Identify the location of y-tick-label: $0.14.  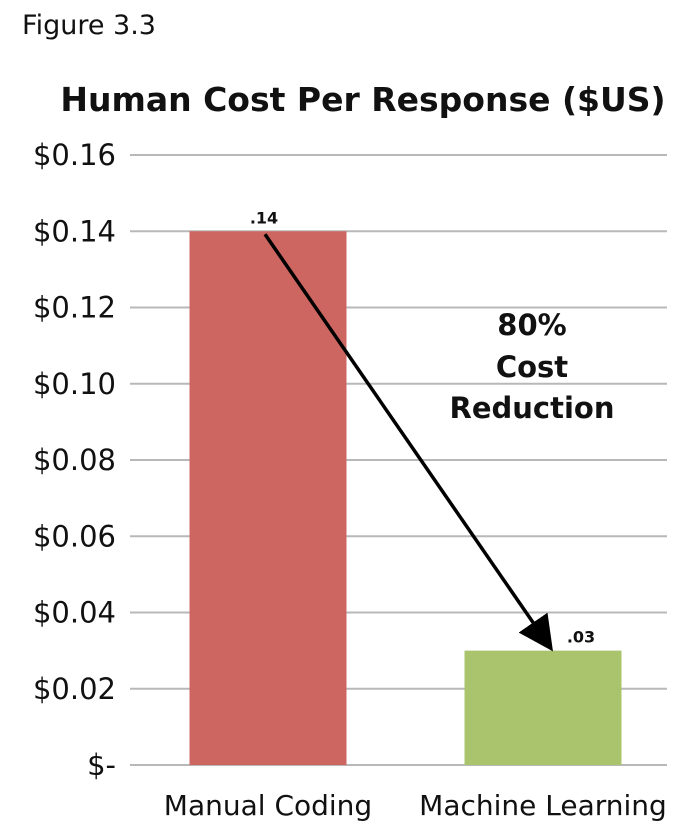
(74, 231).